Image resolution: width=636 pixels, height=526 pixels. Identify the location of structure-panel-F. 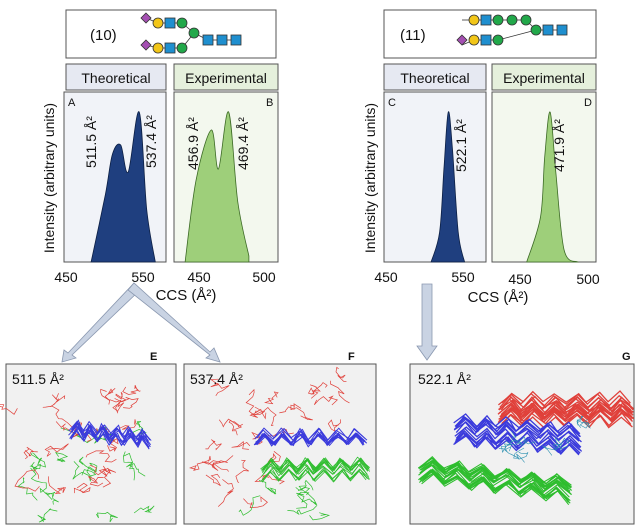
(280, 444).